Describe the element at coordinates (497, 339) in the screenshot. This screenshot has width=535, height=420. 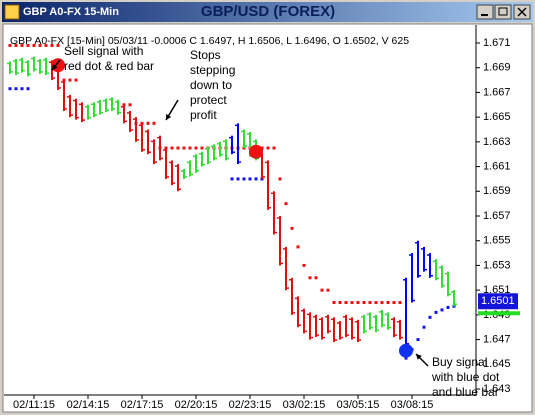
I see `y-tick-label: 1.647` at that location.